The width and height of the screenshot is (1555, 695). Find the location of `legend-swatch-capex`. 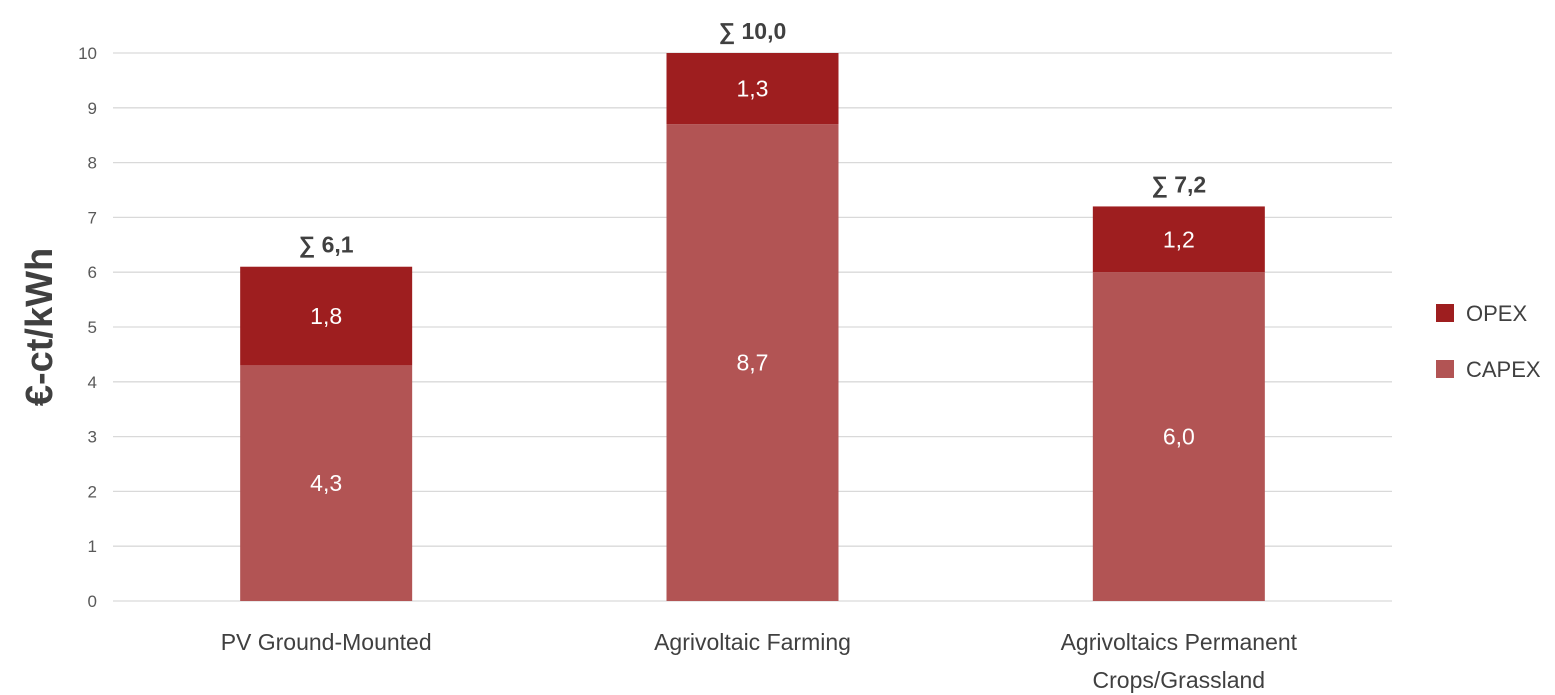

legend-swatch-capex is located at coordinates (1445, 369).